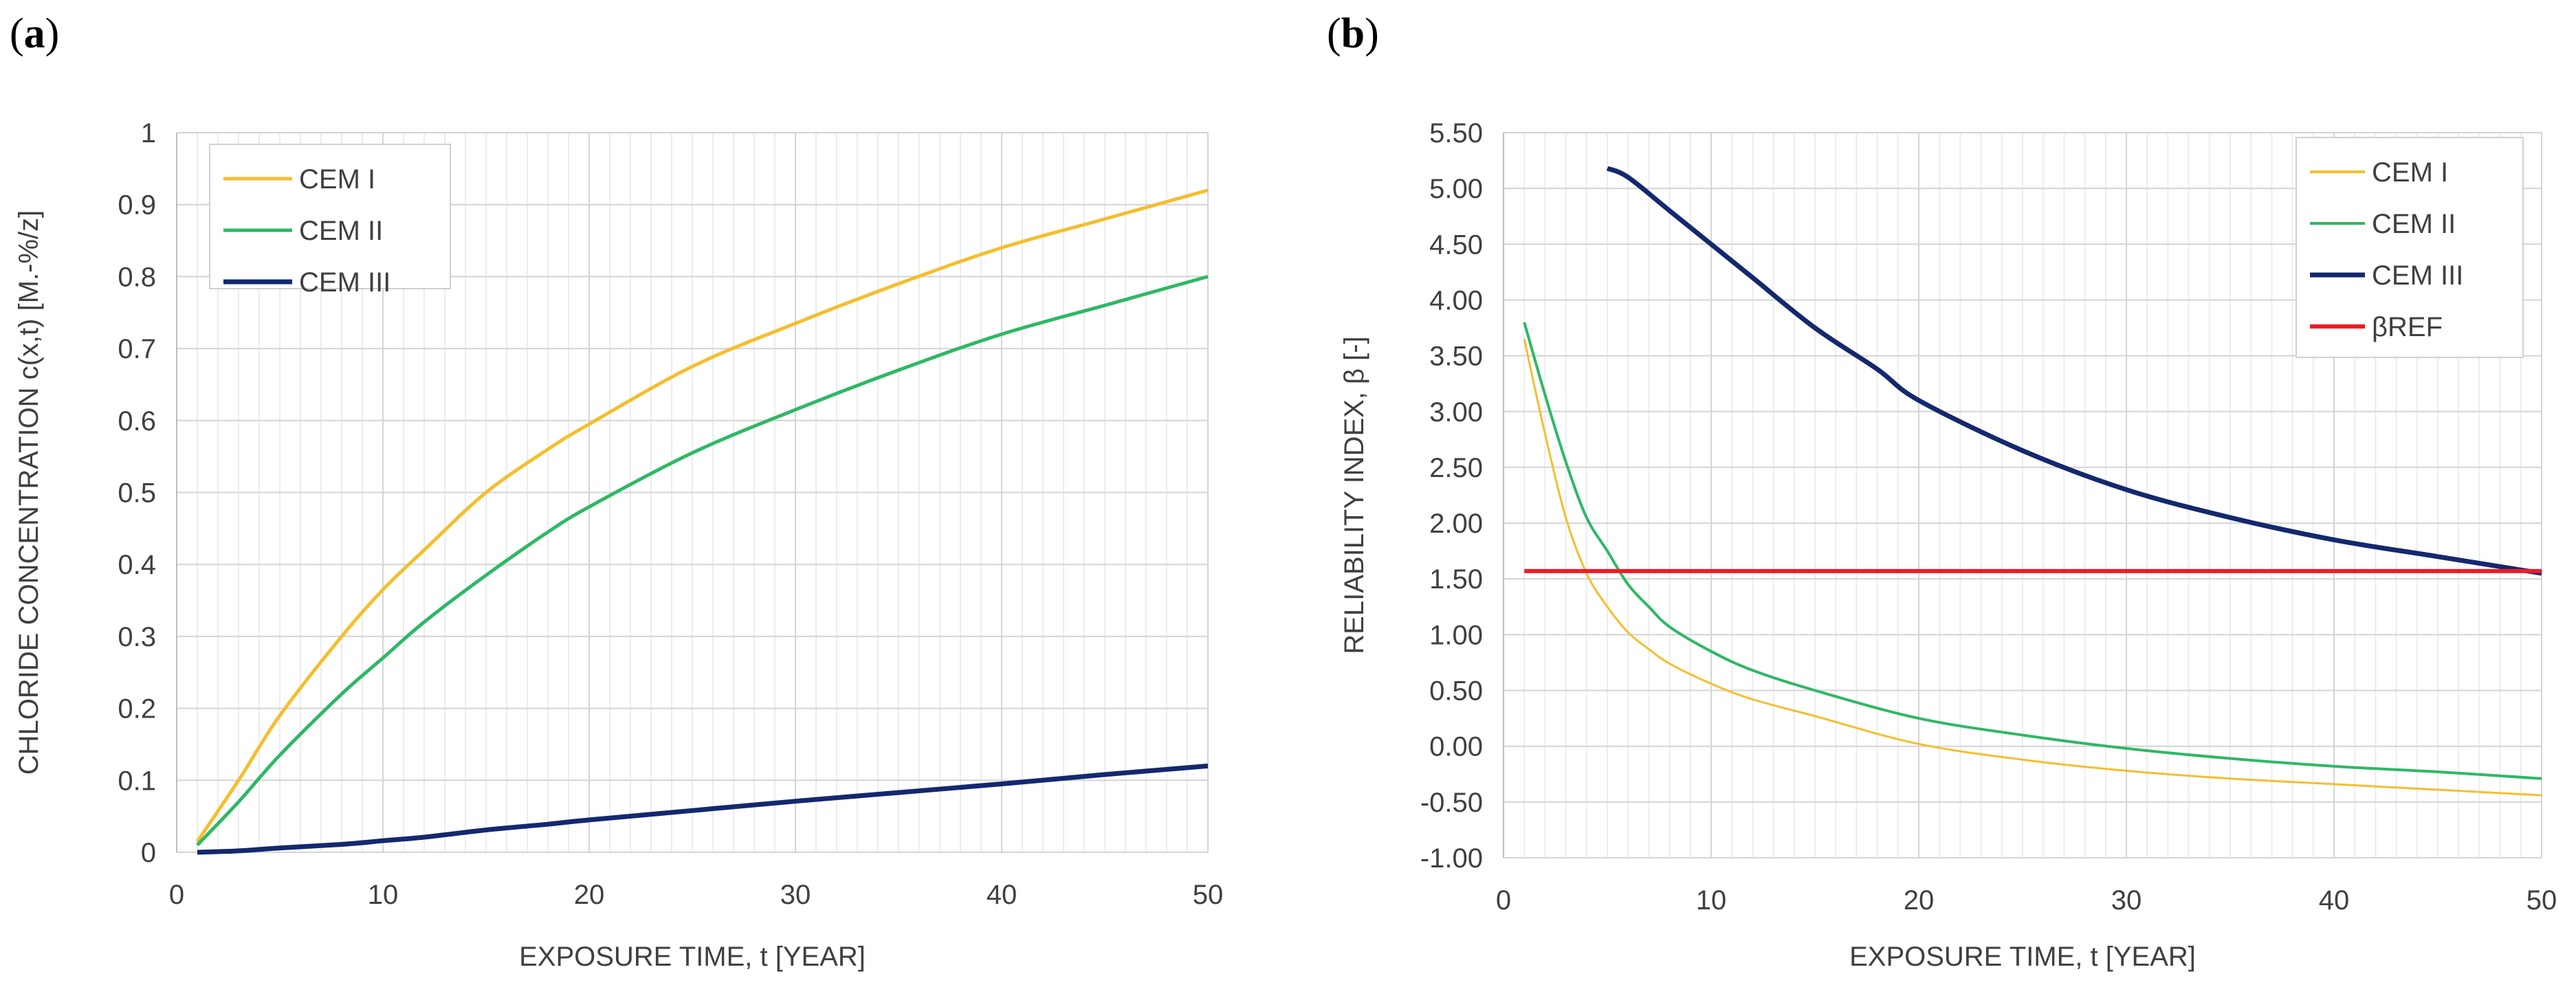  I want to click on y-tick-label: 0.9, so click(137, 205).